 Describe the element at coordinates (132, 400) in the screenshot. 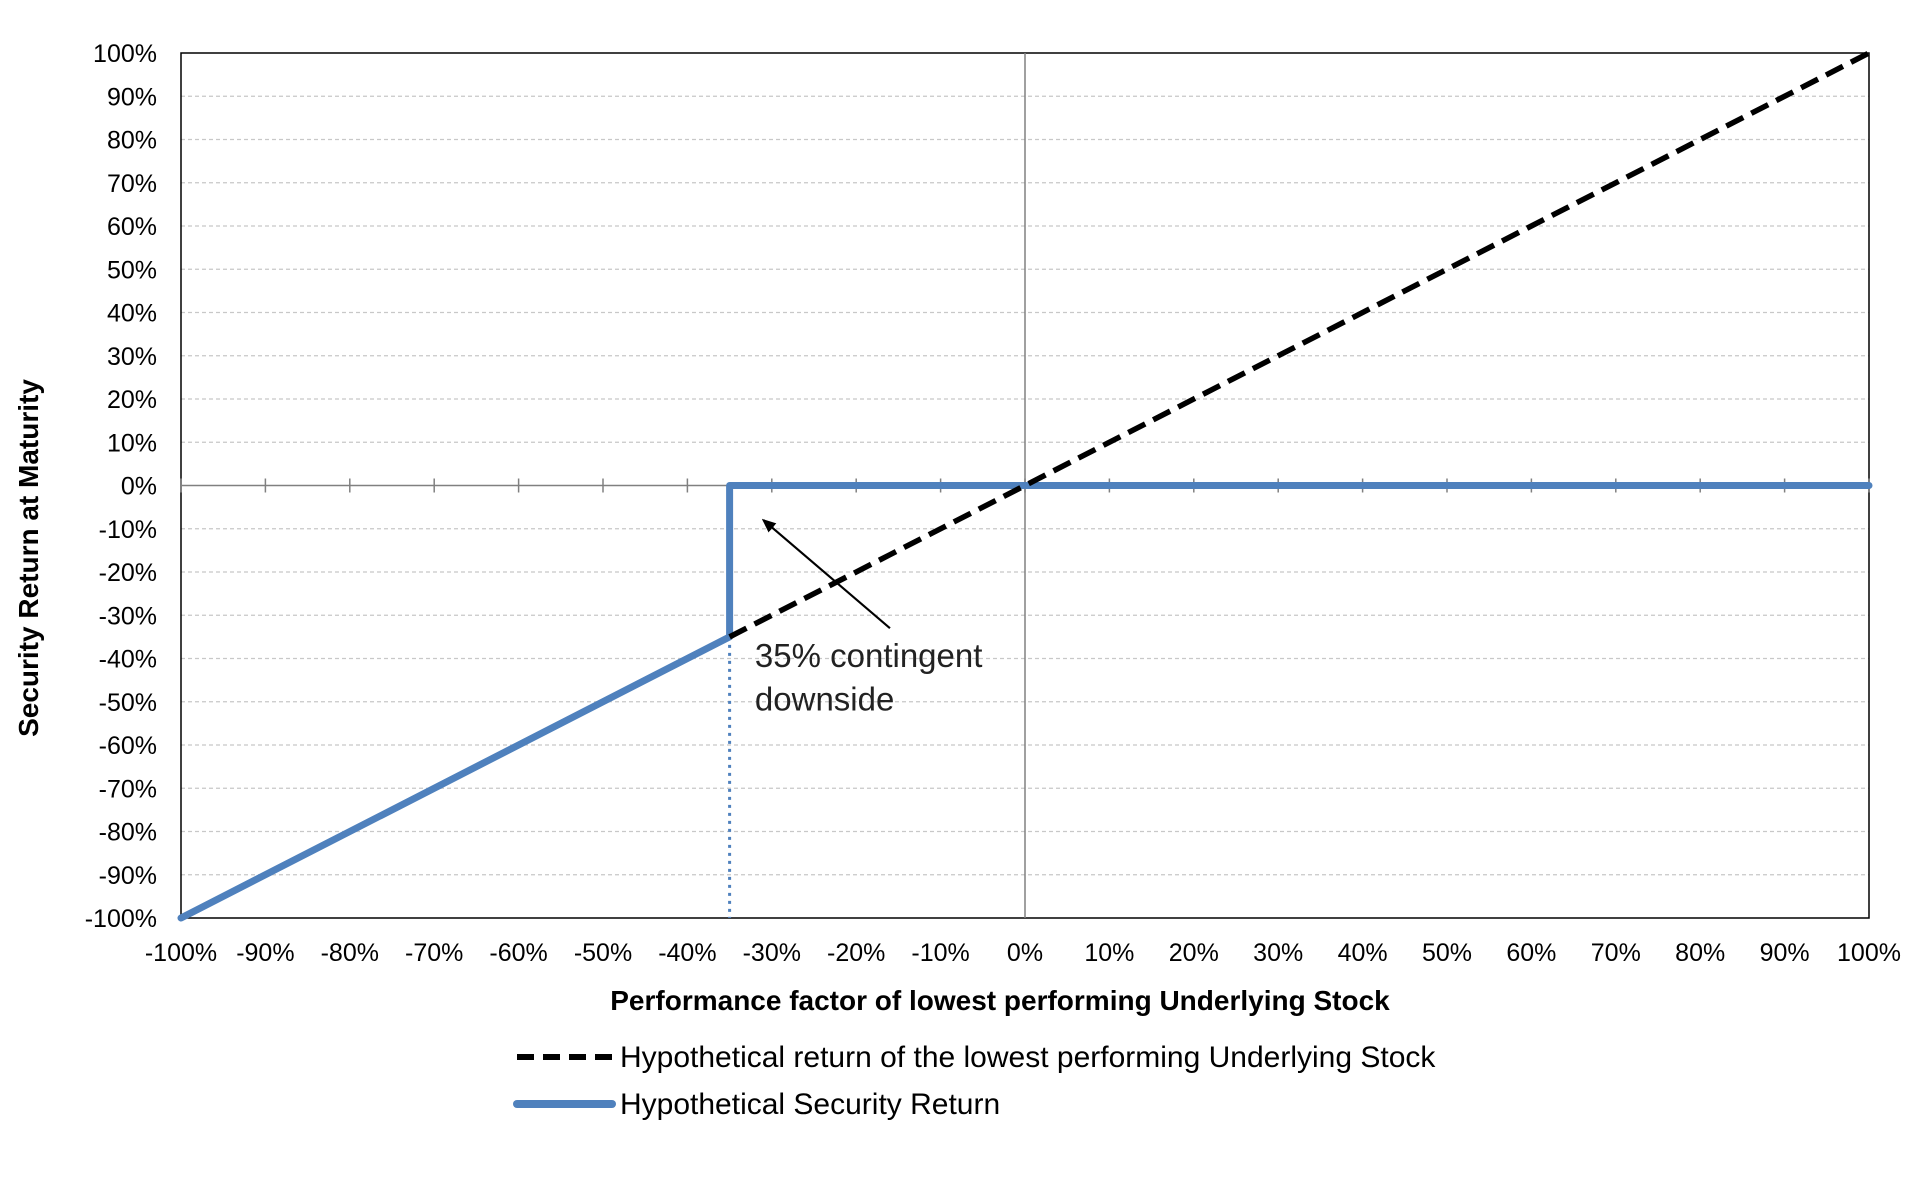

I see `y-tick-label: 20%` at that location.